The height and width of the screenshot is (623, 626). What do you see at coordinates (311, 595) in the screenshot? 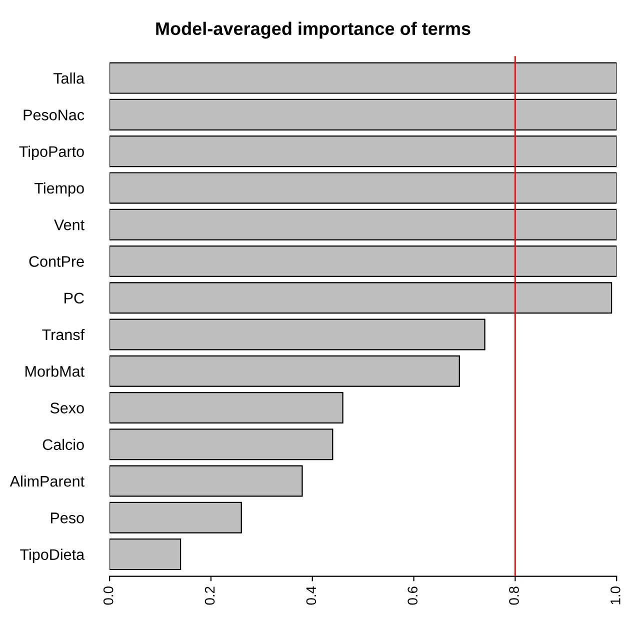
I see `x-tick-label: 0.4` at bounding box center [311, 595].